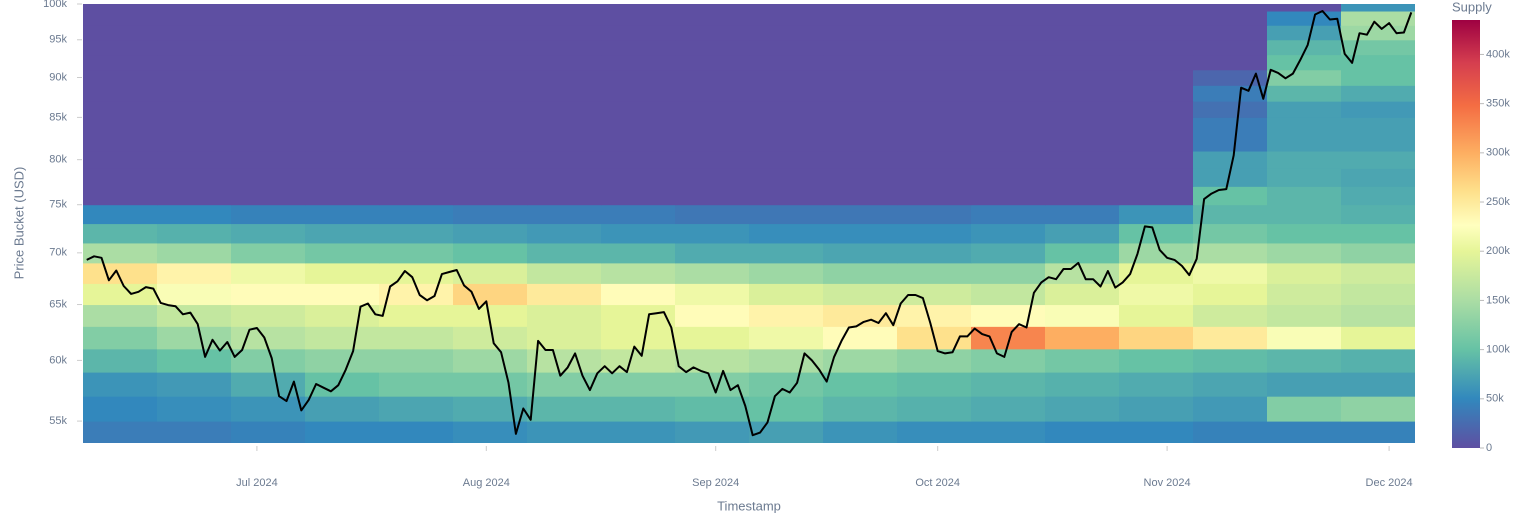  I want to click on y-axis-title: Price Bucket (USD), so click(18, 223).